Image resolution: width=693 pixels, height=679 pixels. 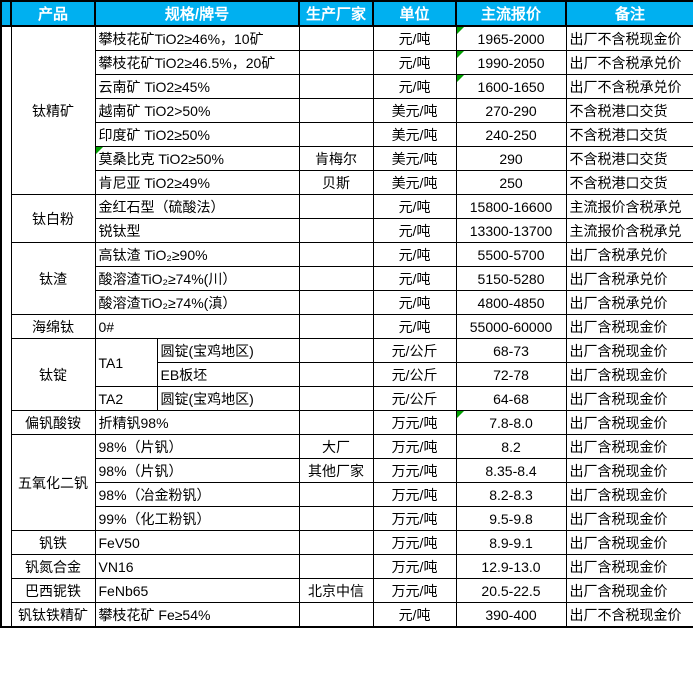 I want to click on price-cell: 270-290, so click(x=511, y=110).